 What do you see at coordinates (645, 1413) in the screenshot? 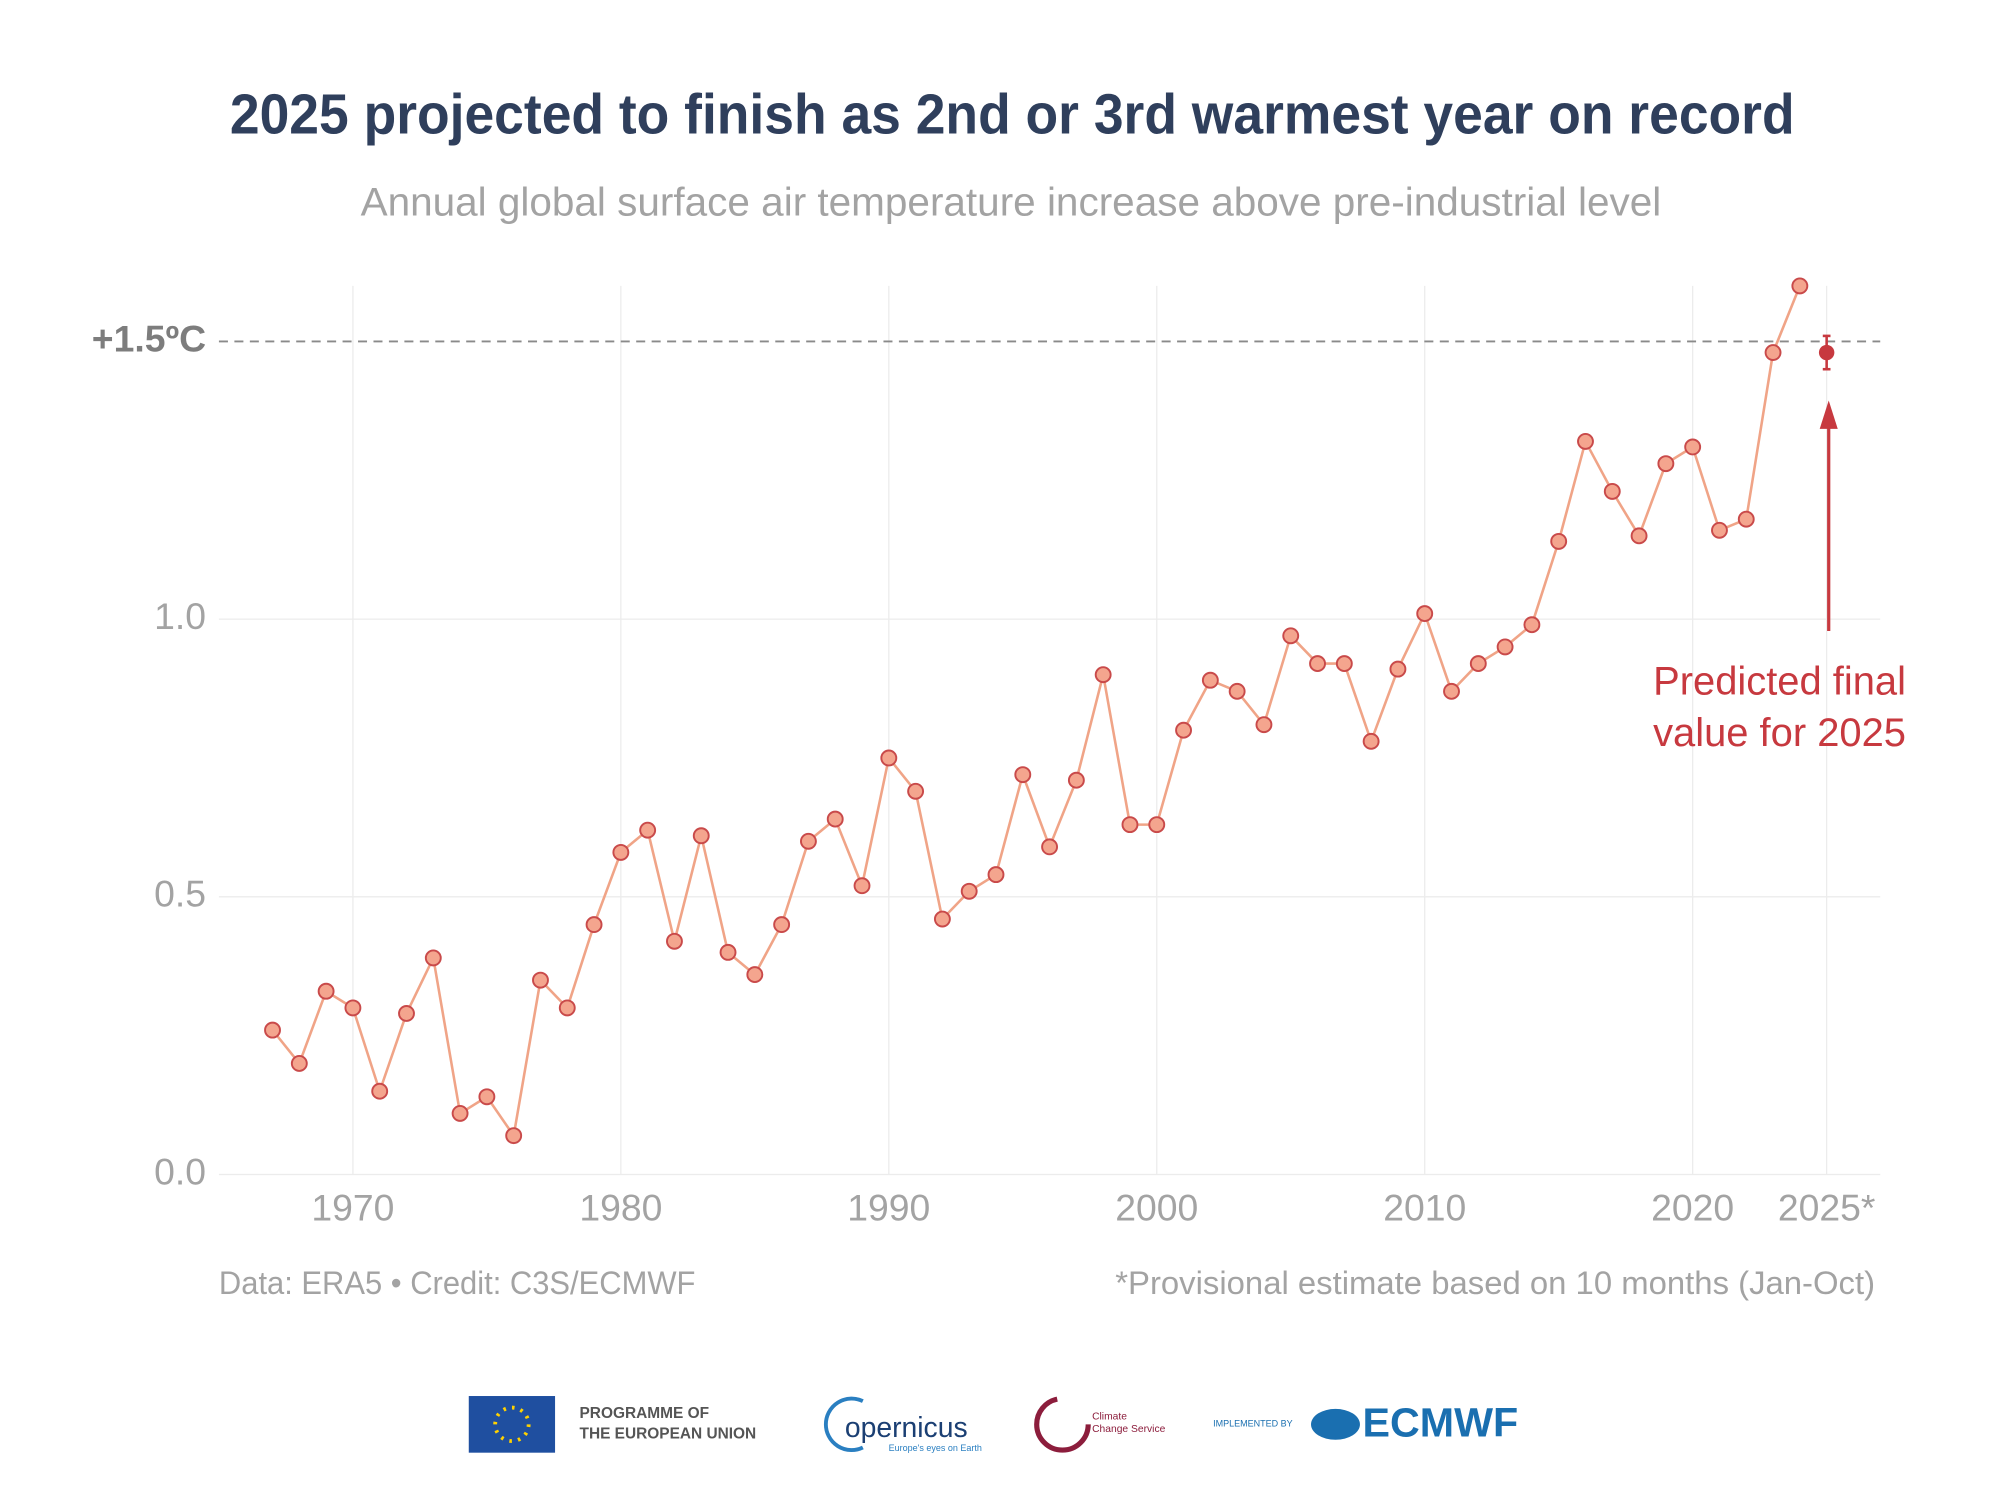
I see `eu-text: PROGRAMME OF` at bounding box center [645, 1413].